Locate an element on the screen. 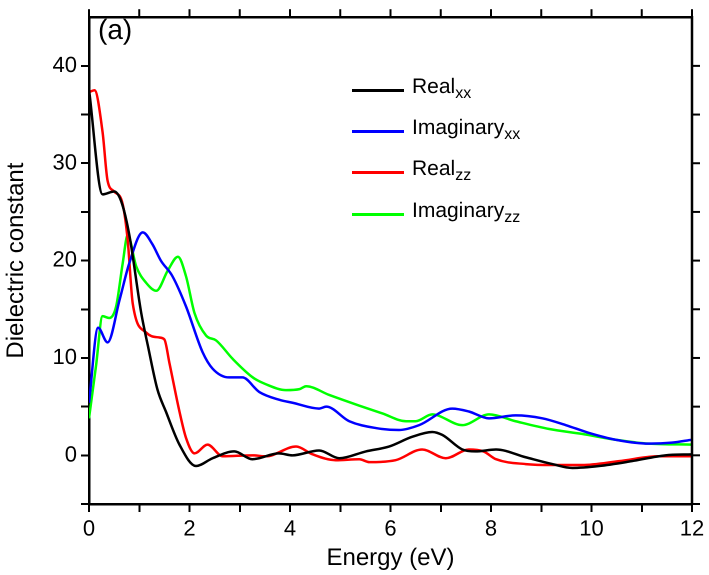  x-axis-title: Energy (eV) is located at coordinates (390, 558).